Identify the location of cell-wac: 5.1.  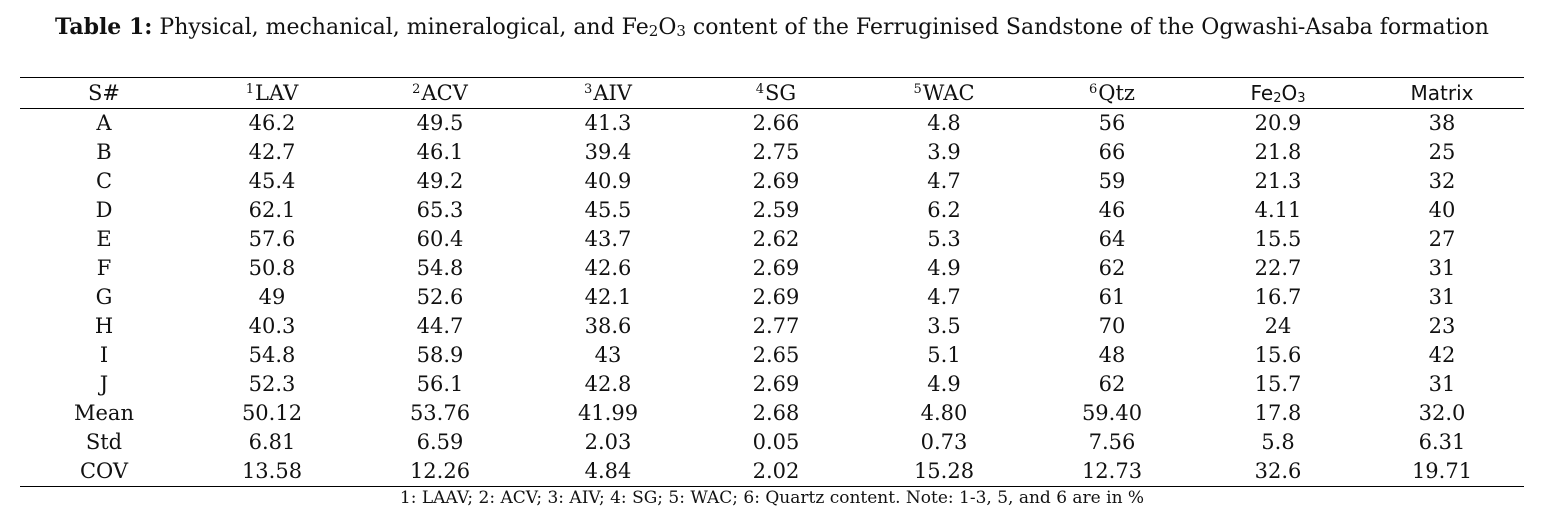
(944, 355).